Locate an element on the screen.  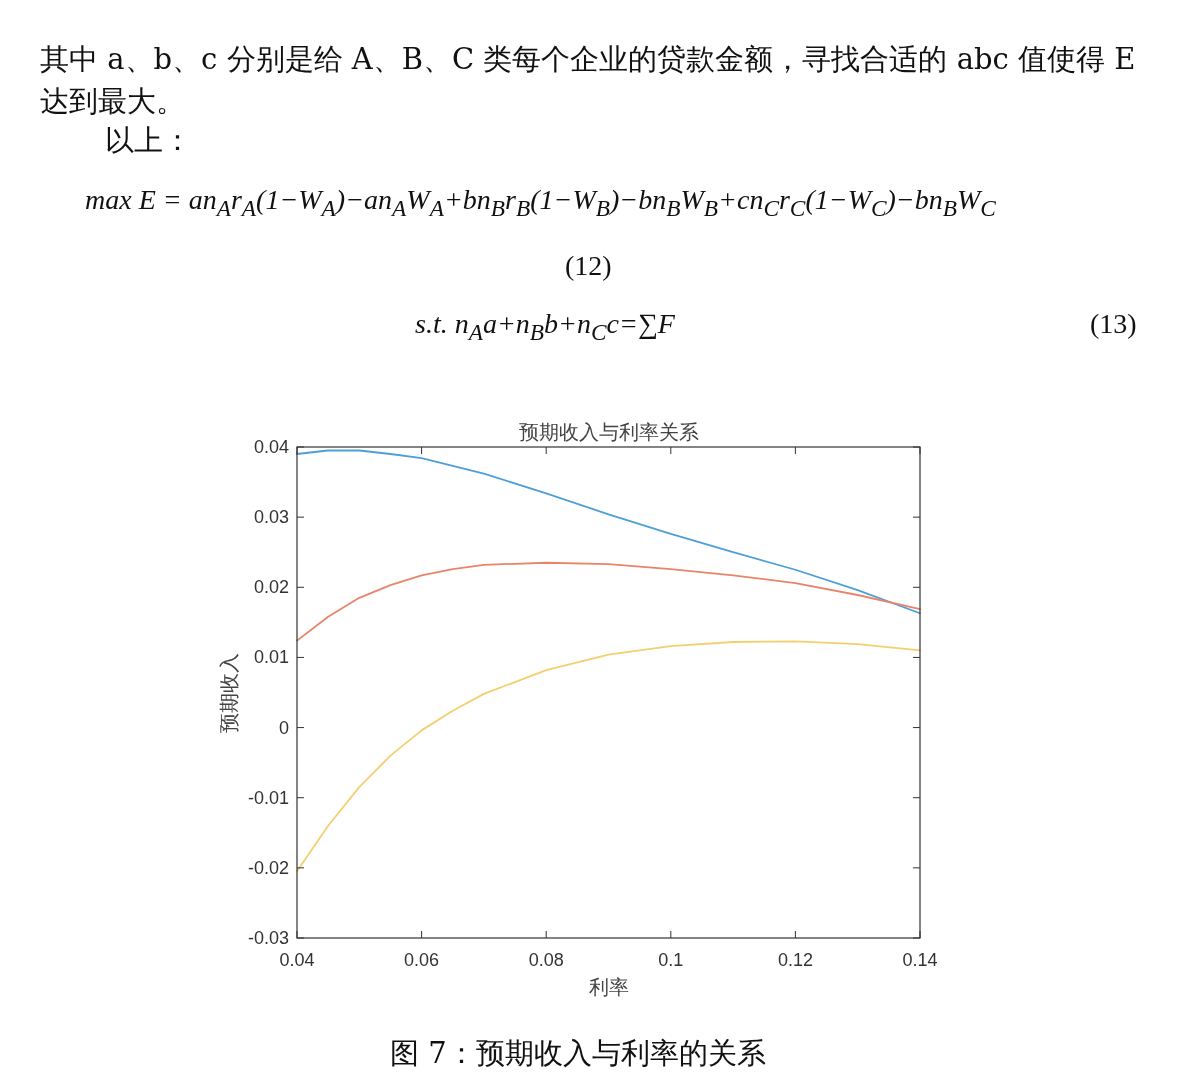
y-tick-label: 0.03 is located at coordinates (271, 517).